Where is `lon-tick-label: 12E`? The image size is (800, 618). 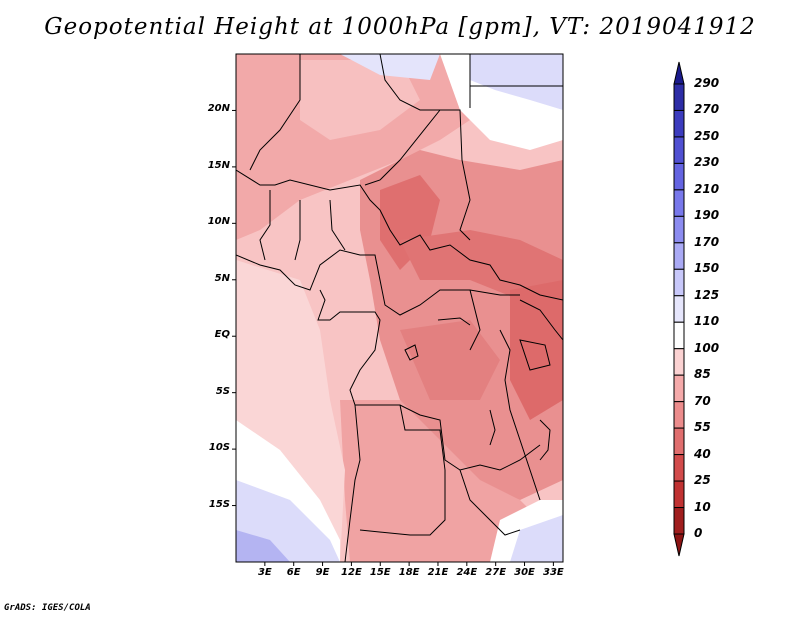
lon-tick-label: 12E is located at coordinates (351, 572).